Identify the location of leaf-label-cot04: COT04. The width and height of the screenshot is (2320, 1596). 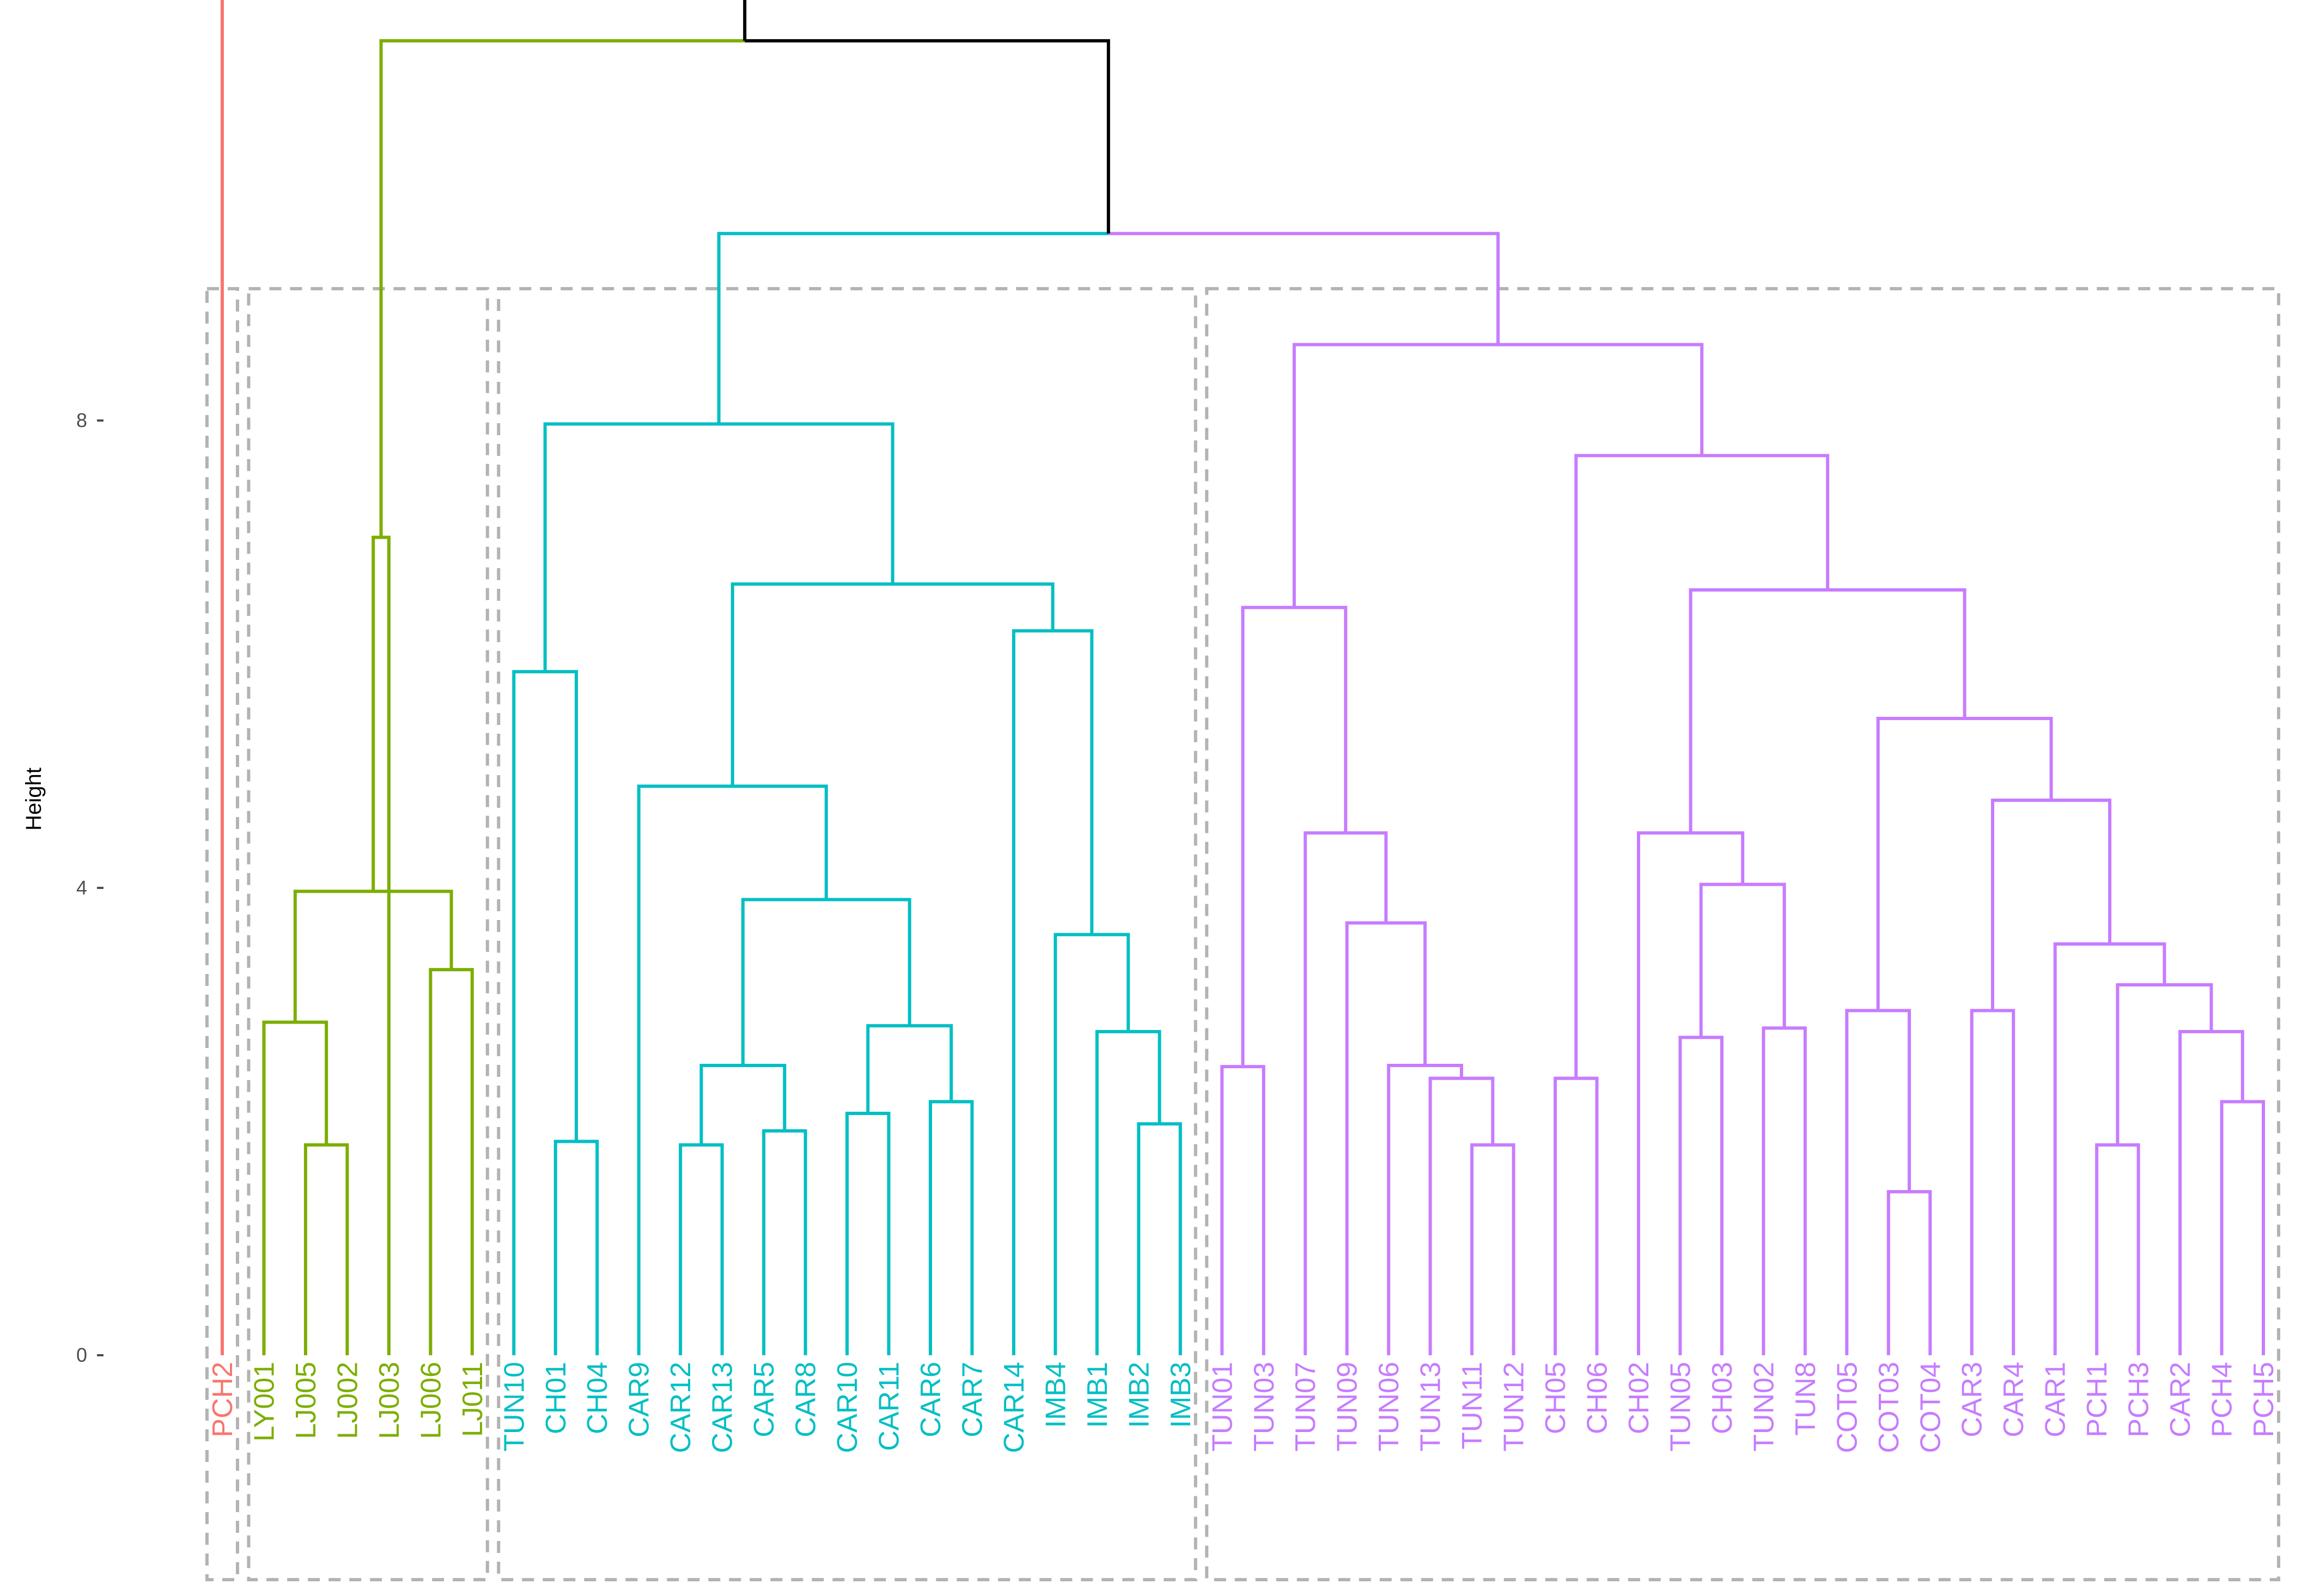
(1931, 1408).